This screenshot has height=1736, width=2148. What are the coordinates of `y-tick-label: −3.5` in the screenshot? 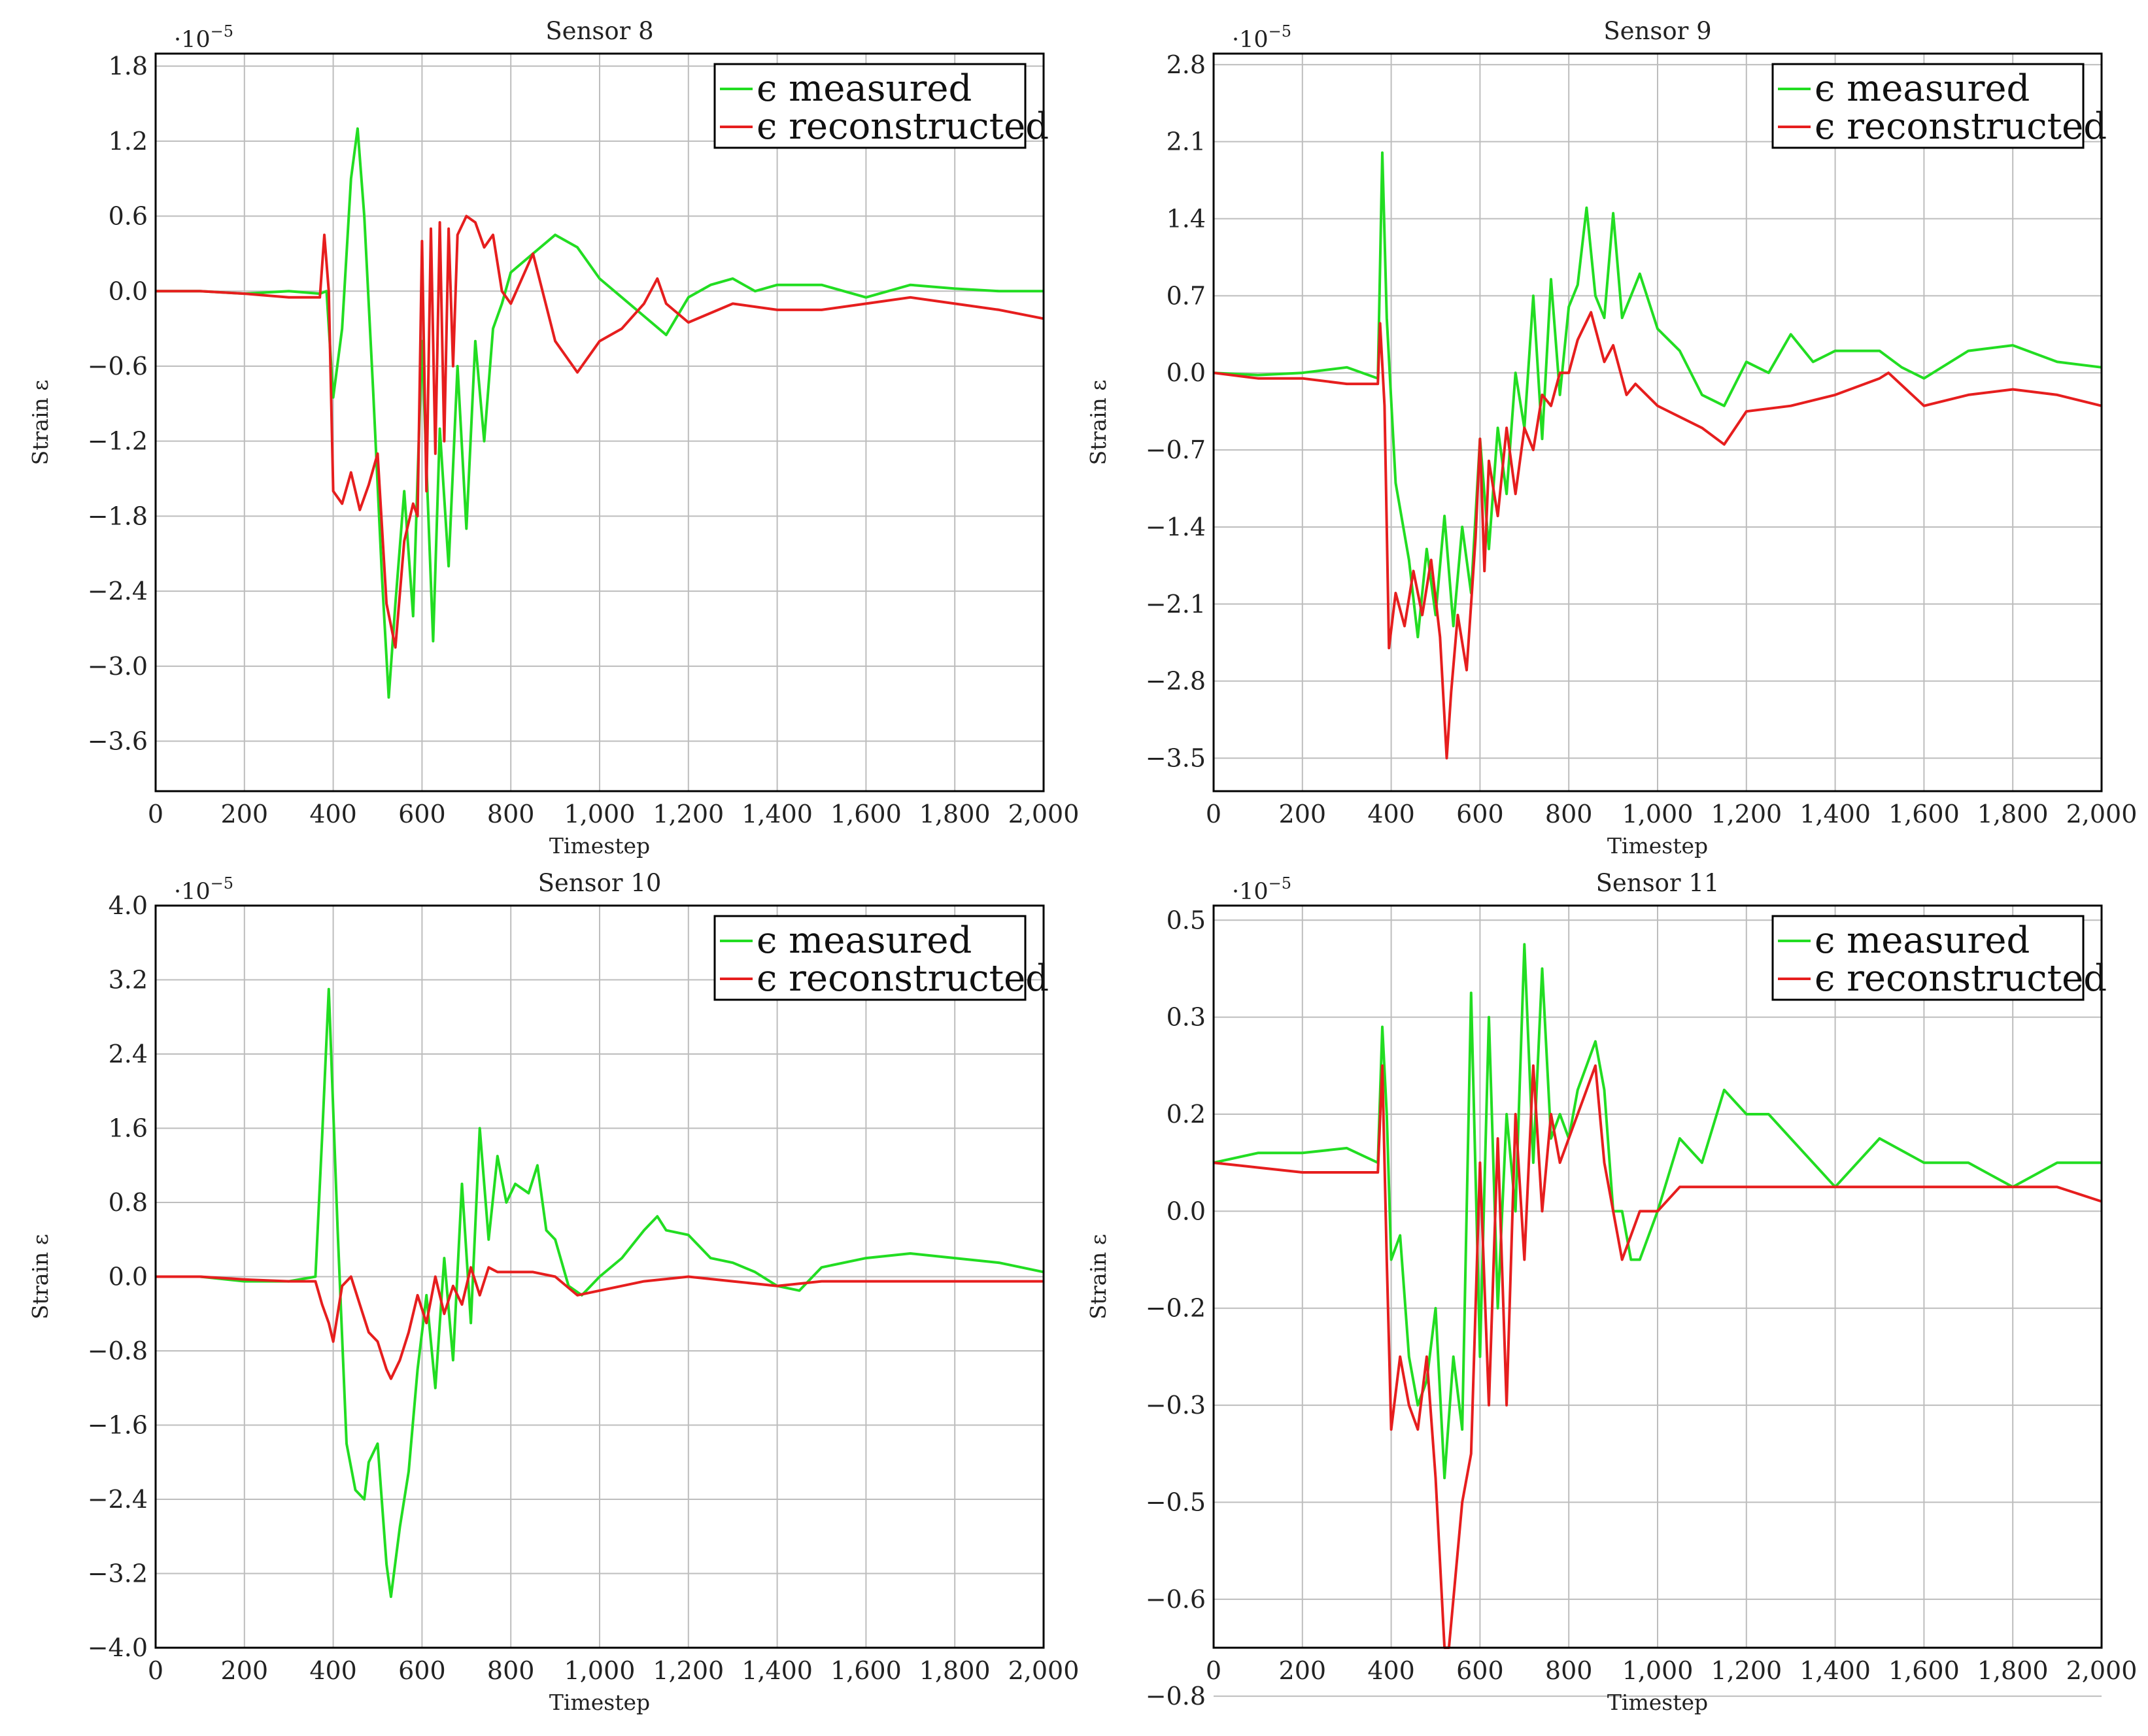 It's located at (1176, 758).